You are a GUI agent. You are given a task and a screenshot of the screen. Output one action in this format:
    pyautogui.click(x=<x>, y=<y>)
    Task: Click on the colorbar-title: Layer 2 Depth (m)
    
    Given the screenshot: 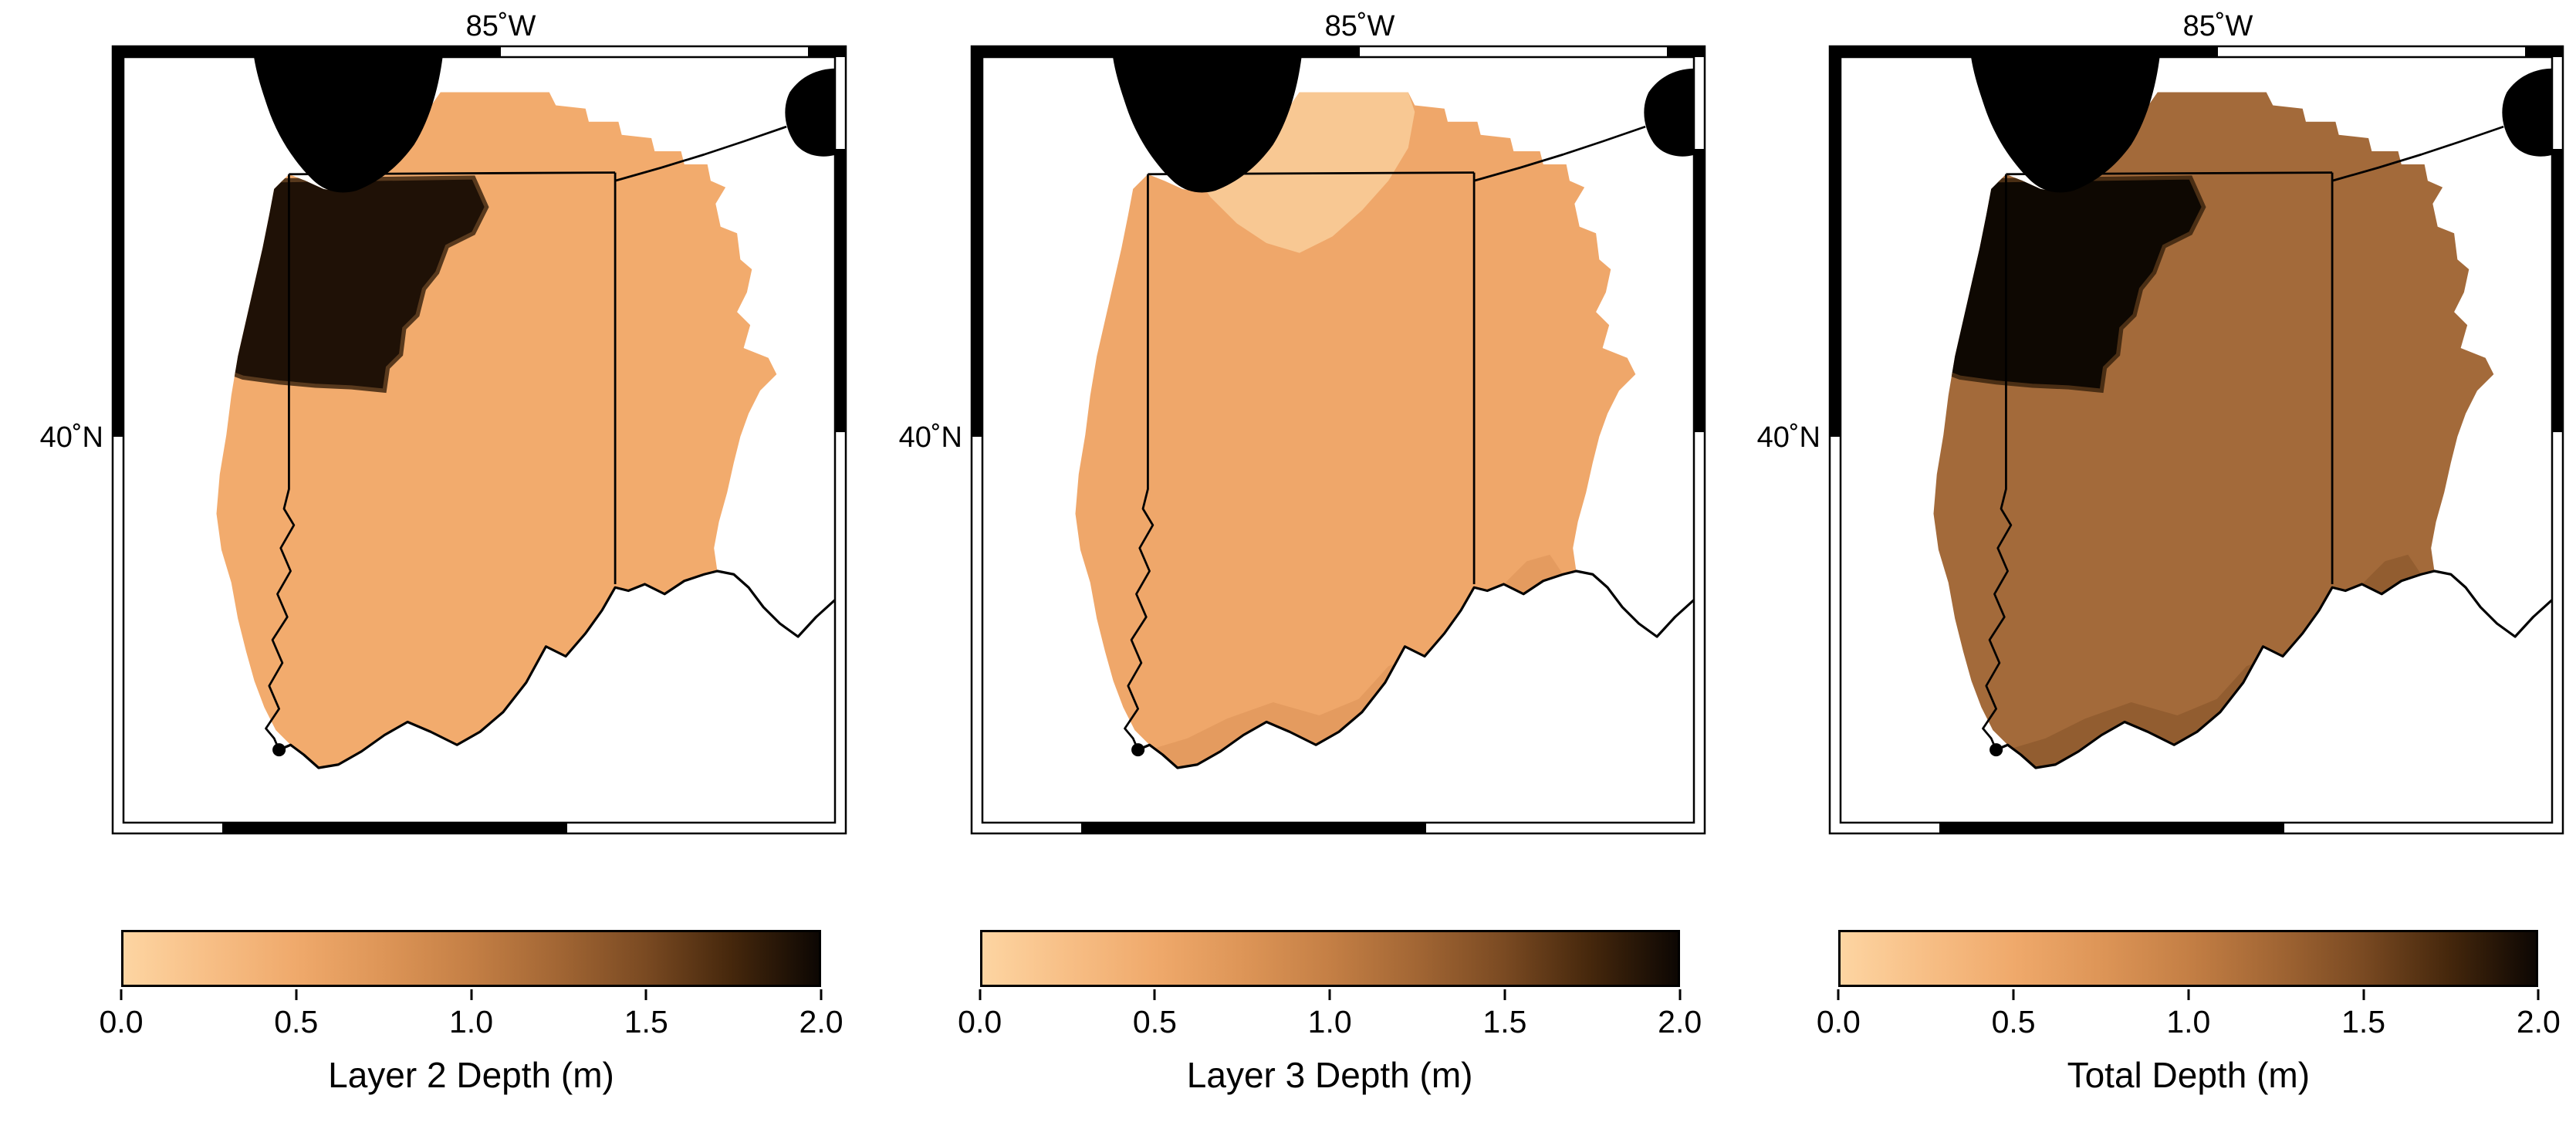 What is the action you would take?
    pyautogui.click(x=471, y=1075)
    